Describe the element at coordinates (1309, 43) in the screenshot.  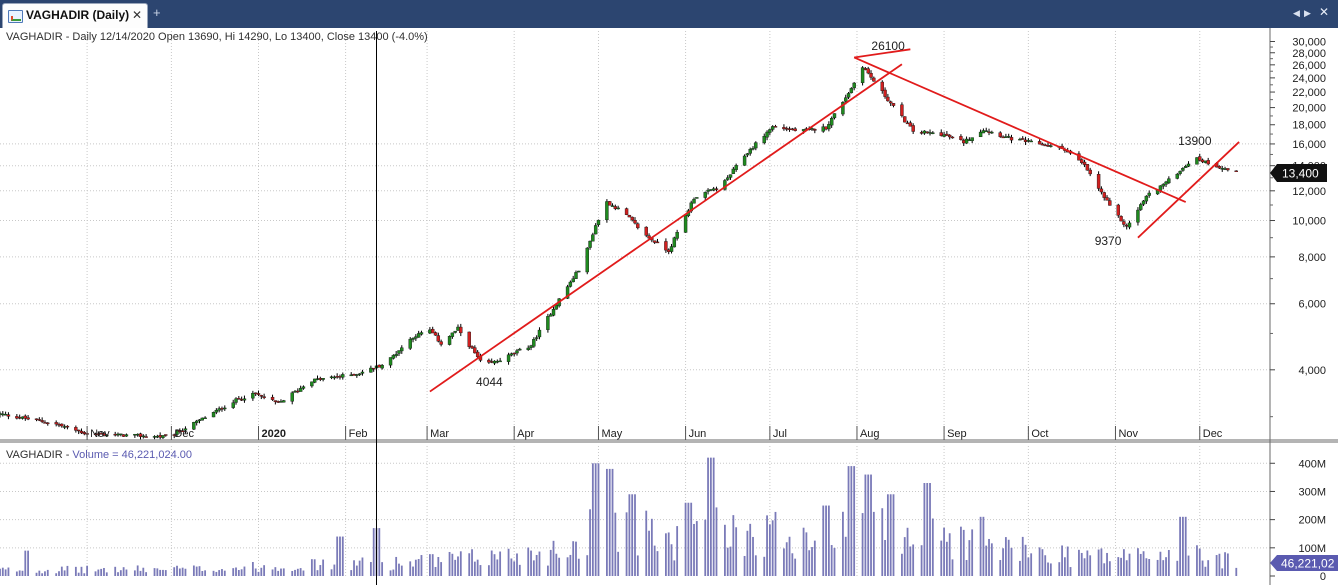
I see `y-tick-label: 30,000` at that location.